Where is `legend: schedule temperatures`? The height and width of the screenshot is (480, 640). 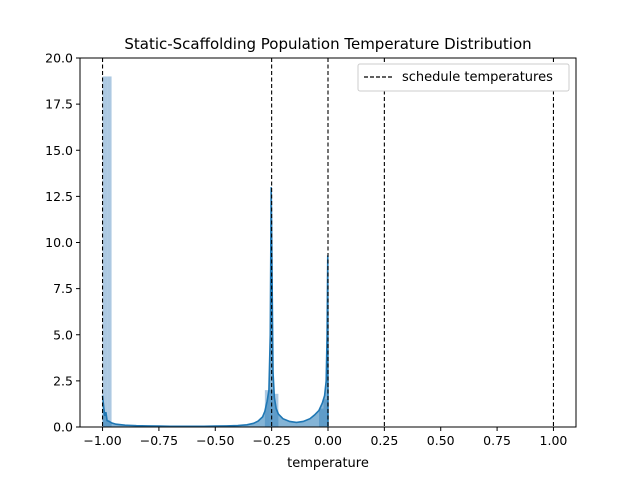 legend: schedule temperatures is located at coordinates (463, 77).